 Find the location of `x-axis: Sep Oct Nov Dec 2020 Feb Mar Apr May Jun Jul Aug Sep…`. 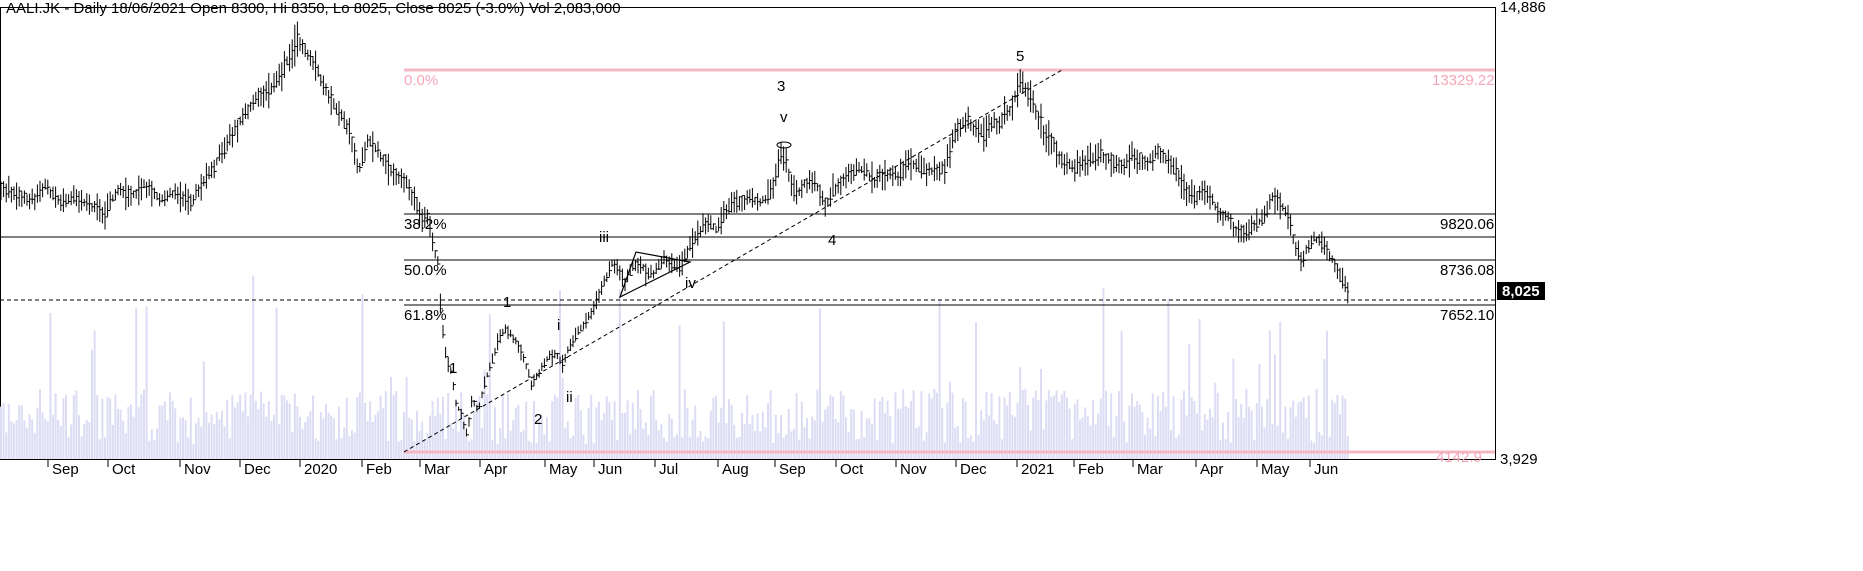

x-axis: Sep Oct Nov Dec 2020 Feb Mar Apr May Jun Jul Aug Sep… is located at coordinates (692, 469).